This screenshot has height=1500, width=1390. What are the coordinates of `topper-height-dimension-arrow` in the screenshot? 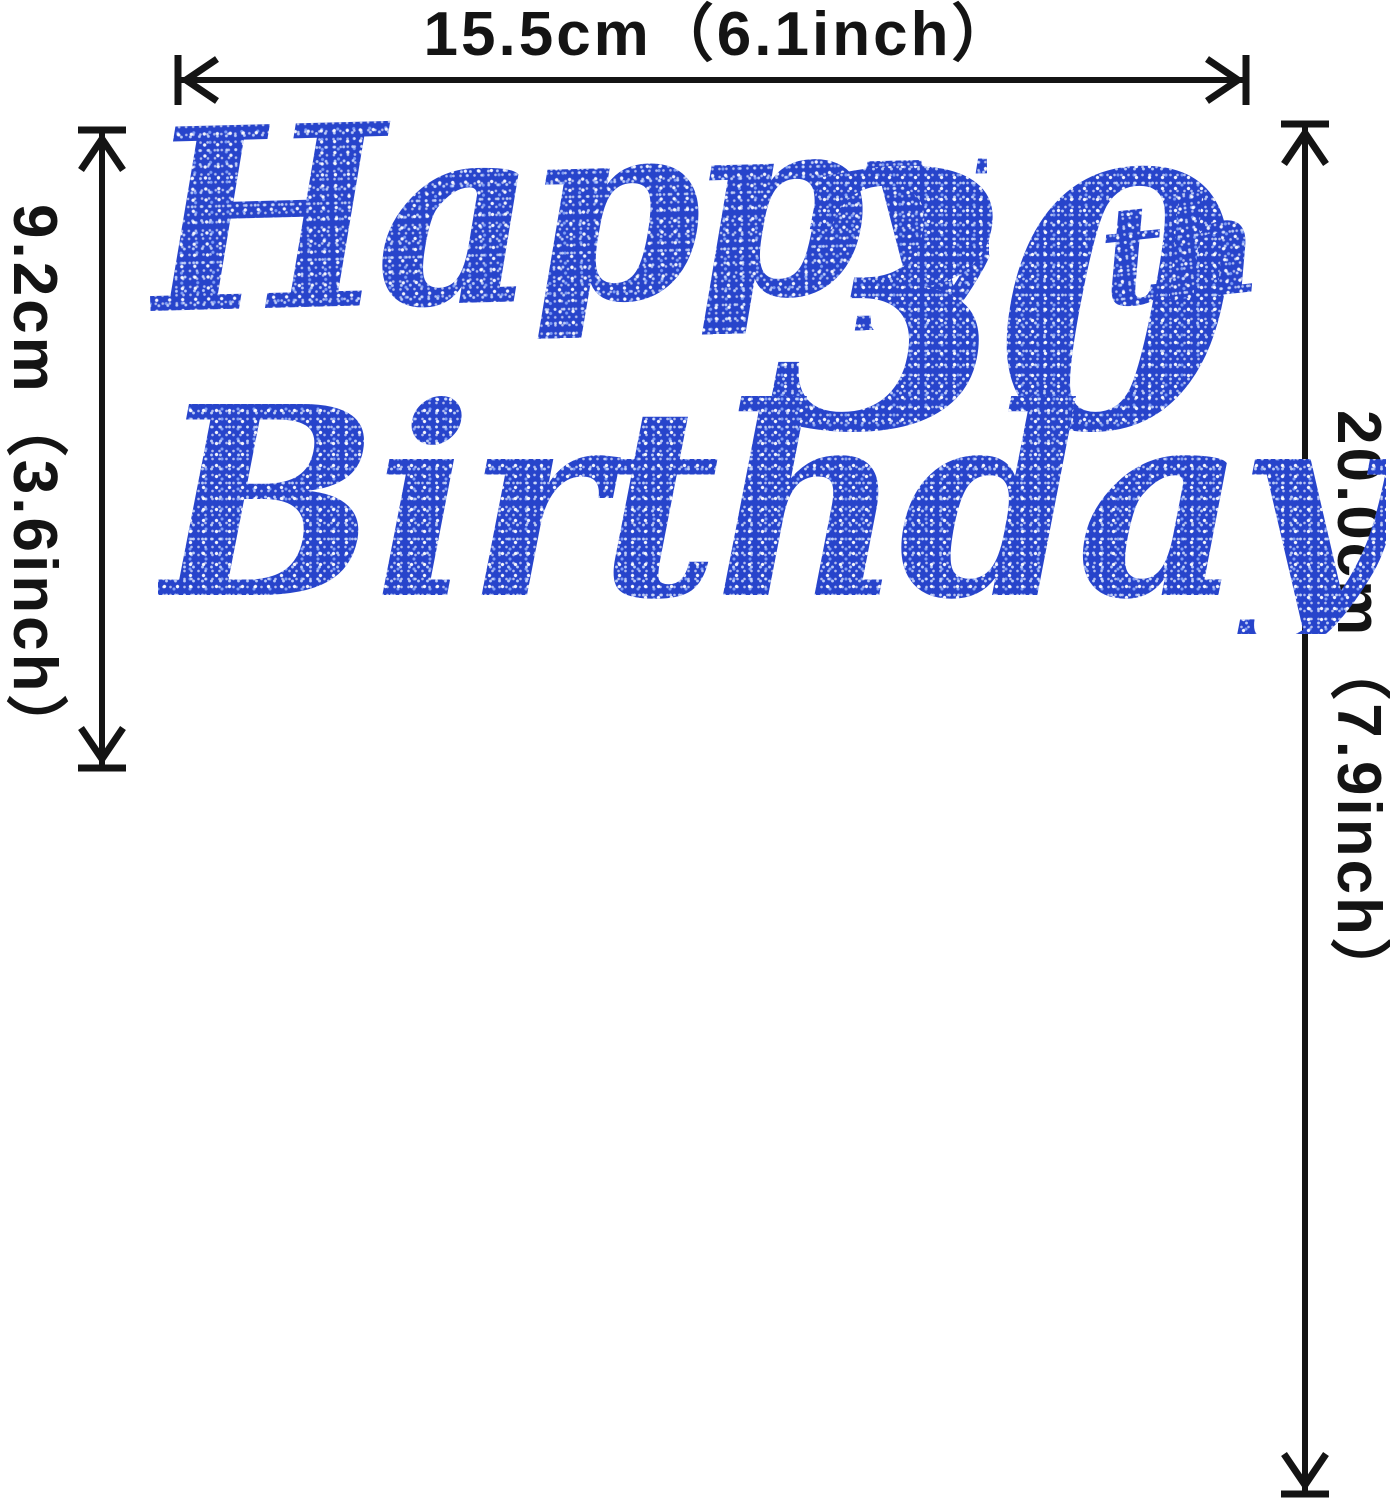 It's located at (102, 449).